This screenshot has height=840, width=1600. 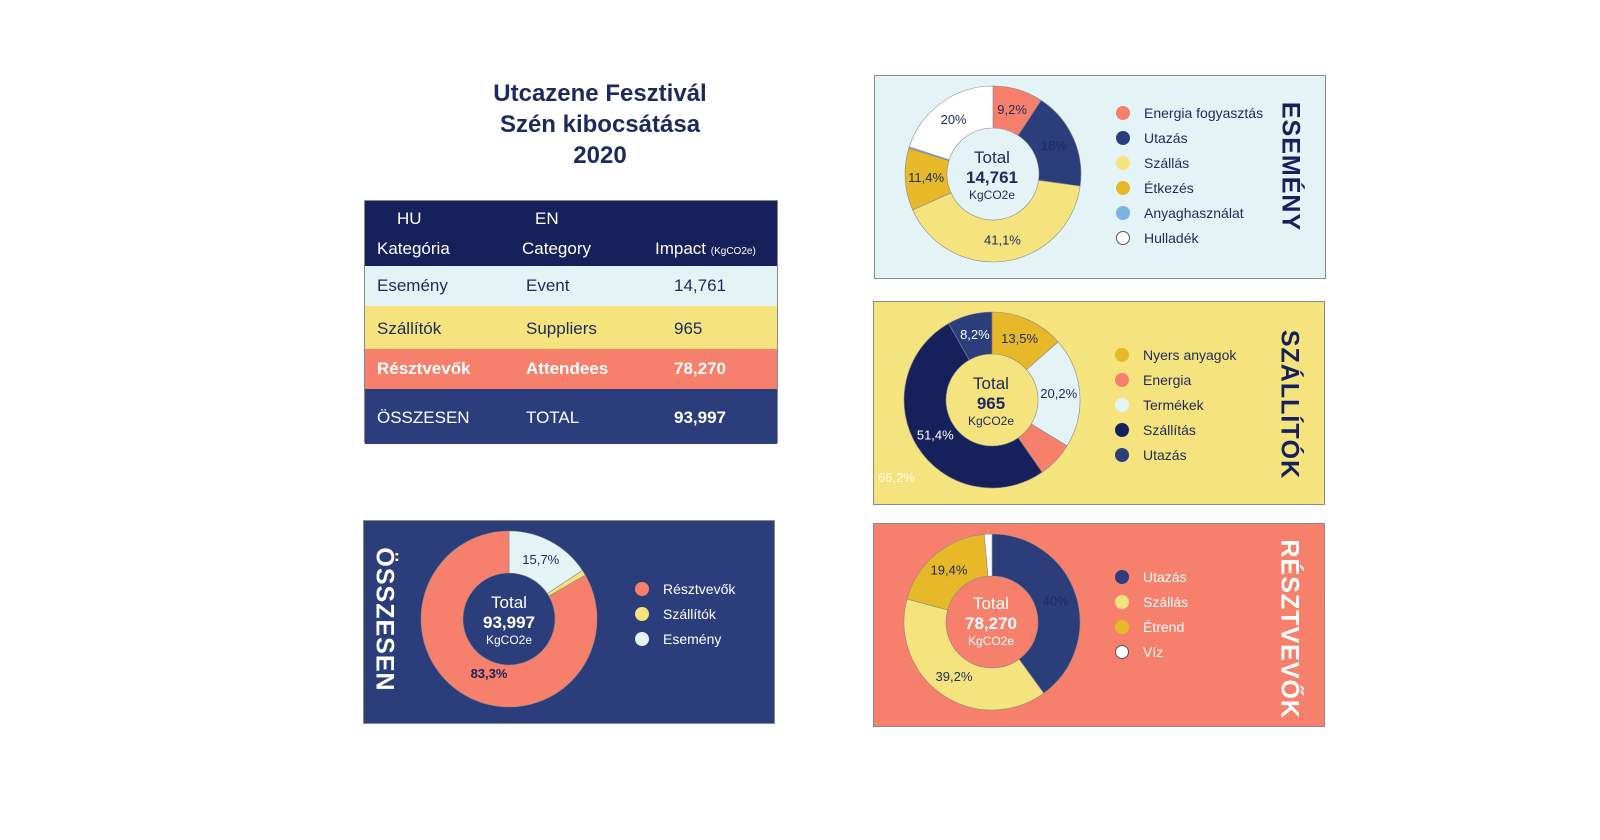 I want to click on title-line-1: Utcazene Fesztivál, so click(x=600, y=93).